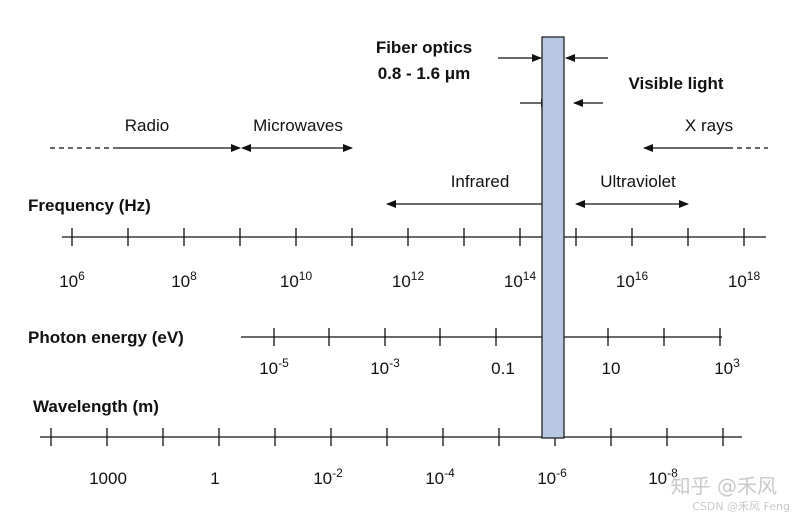 The image size is (797, 518). What do you see at coordinates (553, 237) in the screenshot?
I see `fiber-optics-band` at bounding box center [553, 237].